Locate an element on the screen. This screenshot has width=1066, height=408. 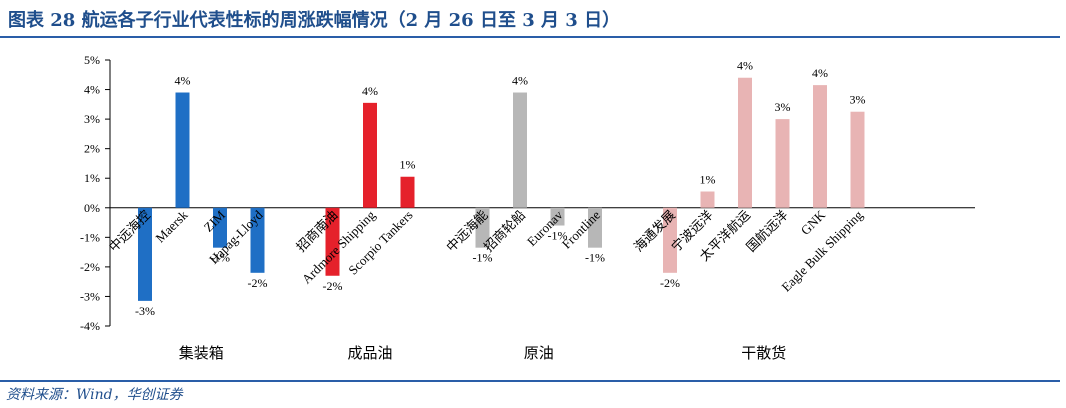
source-note: 资料来源：Wind，华创证券 is located at coordinates (94, 395).